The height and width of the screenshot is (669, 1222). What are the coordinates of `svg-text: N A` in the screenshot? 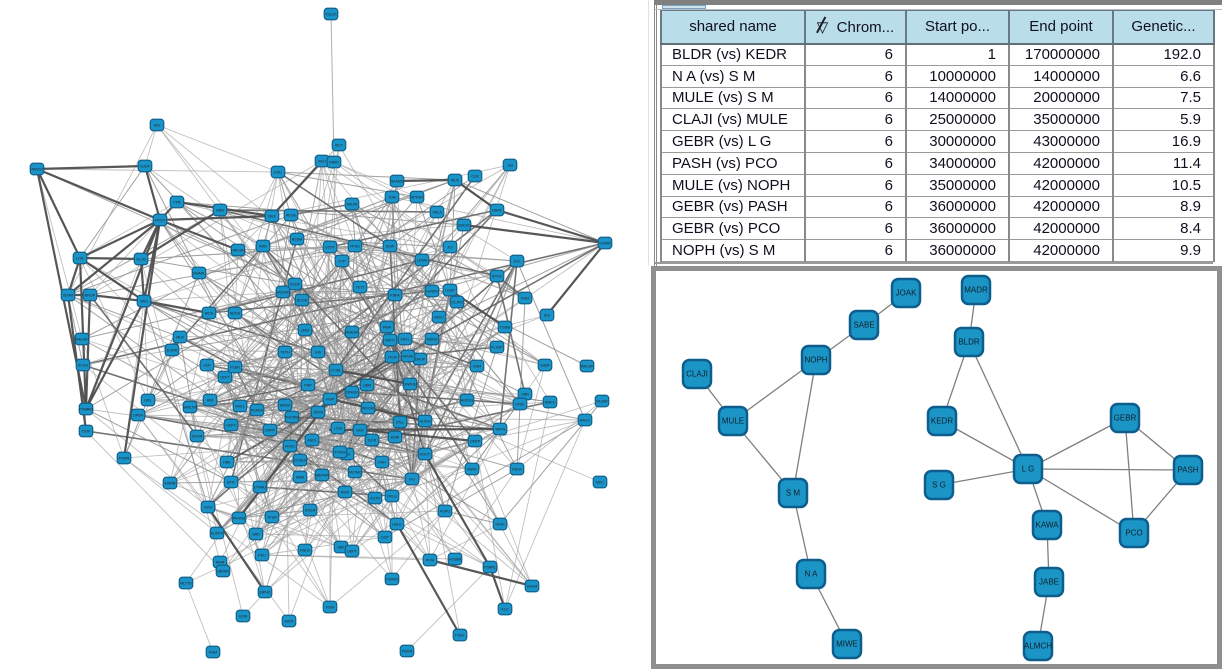 It's located at (812, 574).